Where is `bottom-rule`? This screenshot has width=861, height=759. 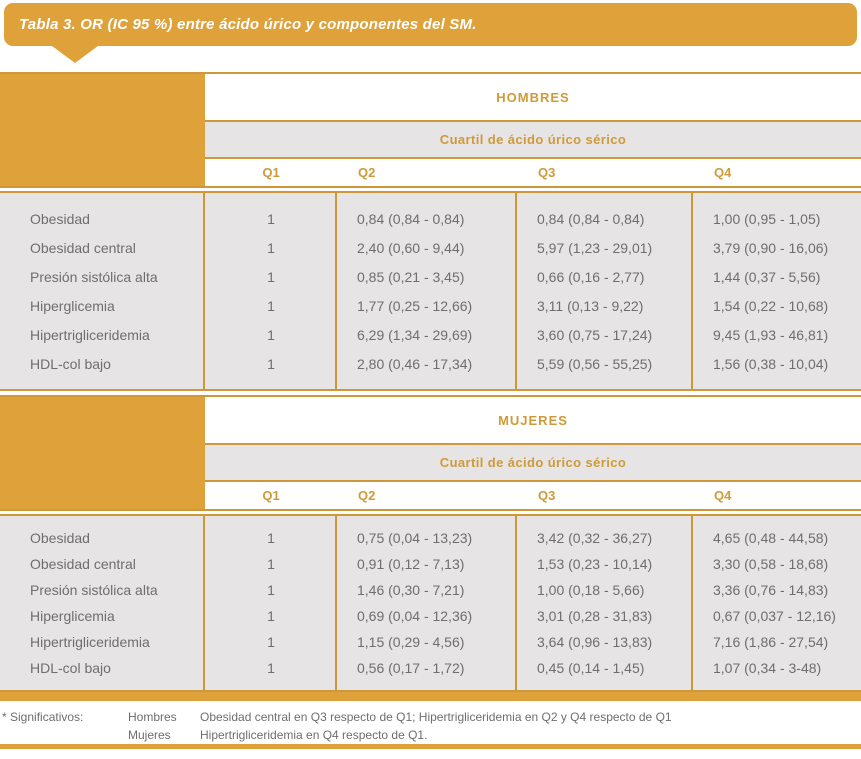 bottom-rule is located at coordinates (430, 746).